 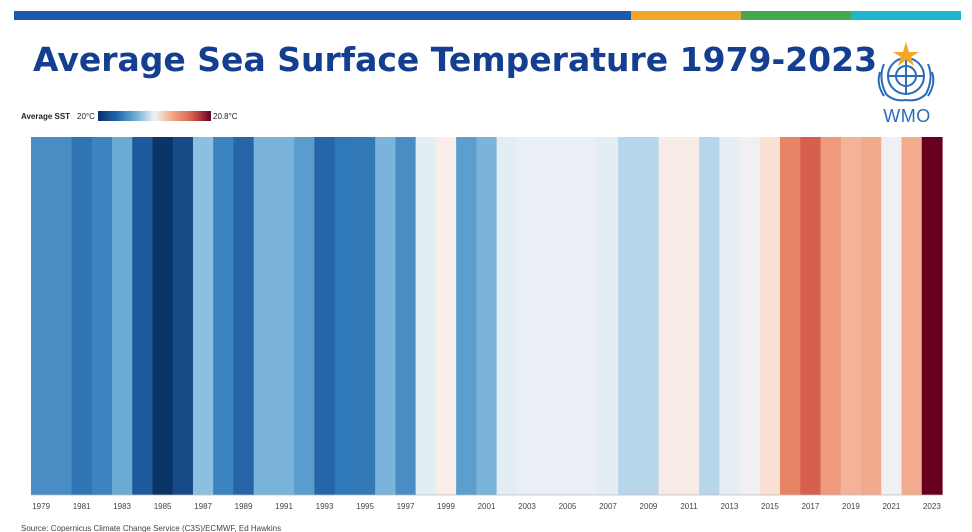 I want to click on stripe-1997, so click(x=406, y=316).